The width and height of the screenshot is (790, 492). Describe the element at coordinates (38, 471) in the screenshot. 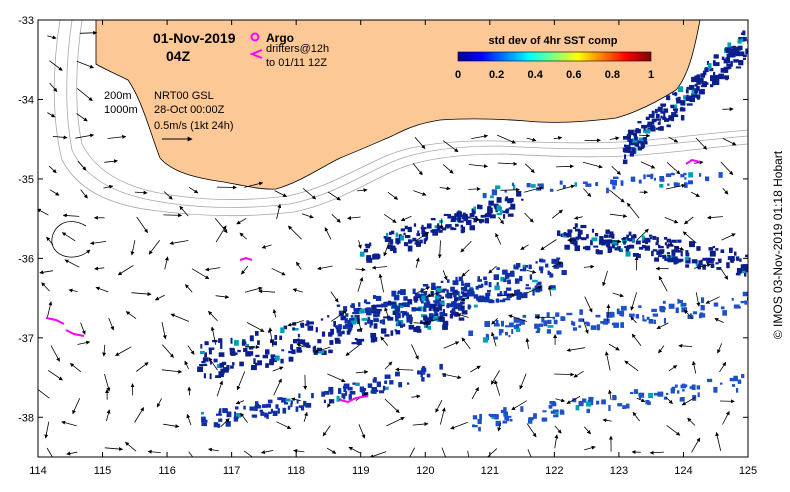

I see `lon-tick-label: 114` at that location.